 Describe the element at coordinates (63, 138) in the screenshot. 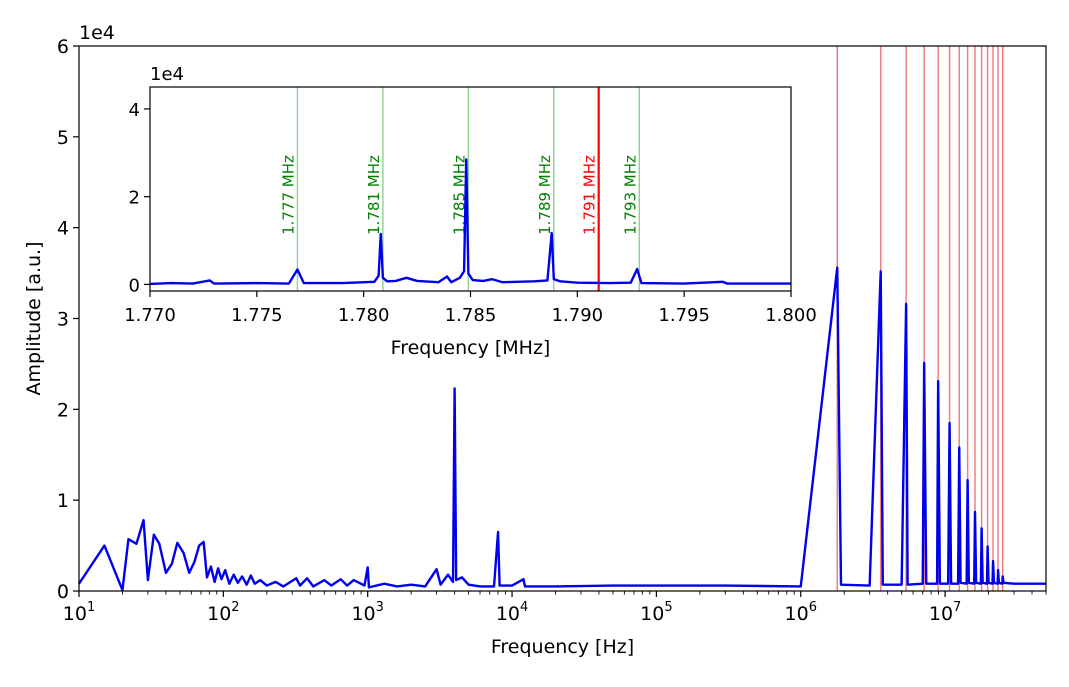

I see `y-tick-label: 5` at that location.